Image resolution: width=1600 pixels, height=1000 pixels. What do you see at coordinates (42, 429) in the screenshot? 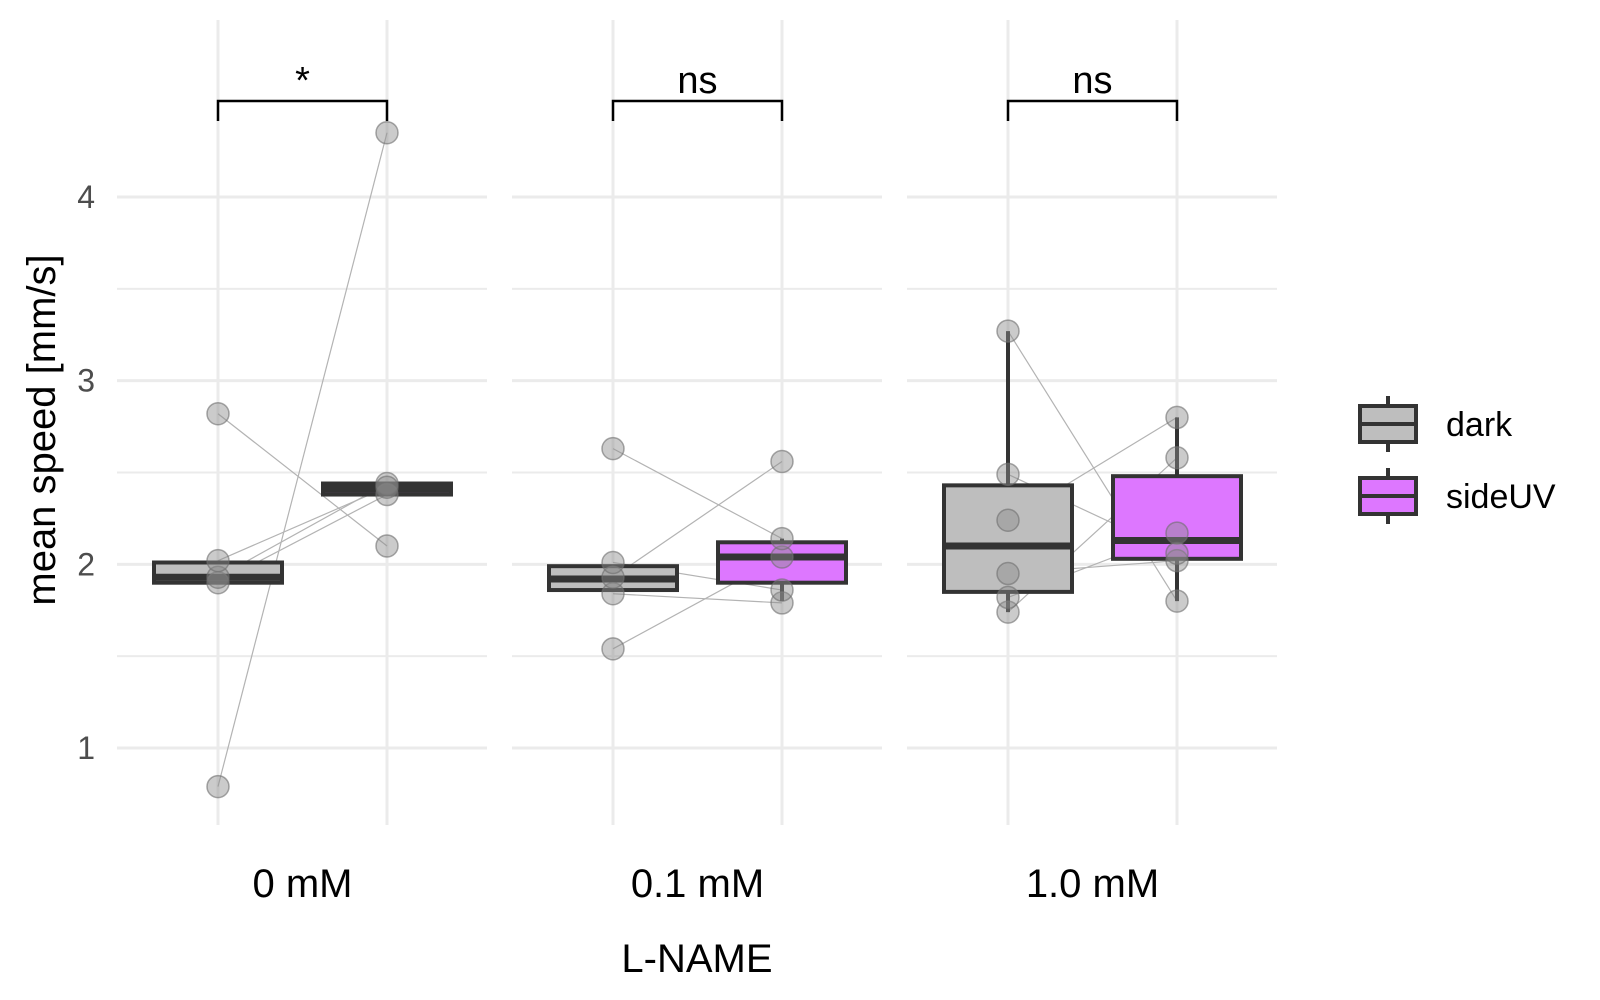
I see `y-axis-title: mean speed [mm/s]` at bounding box center [42, 429].